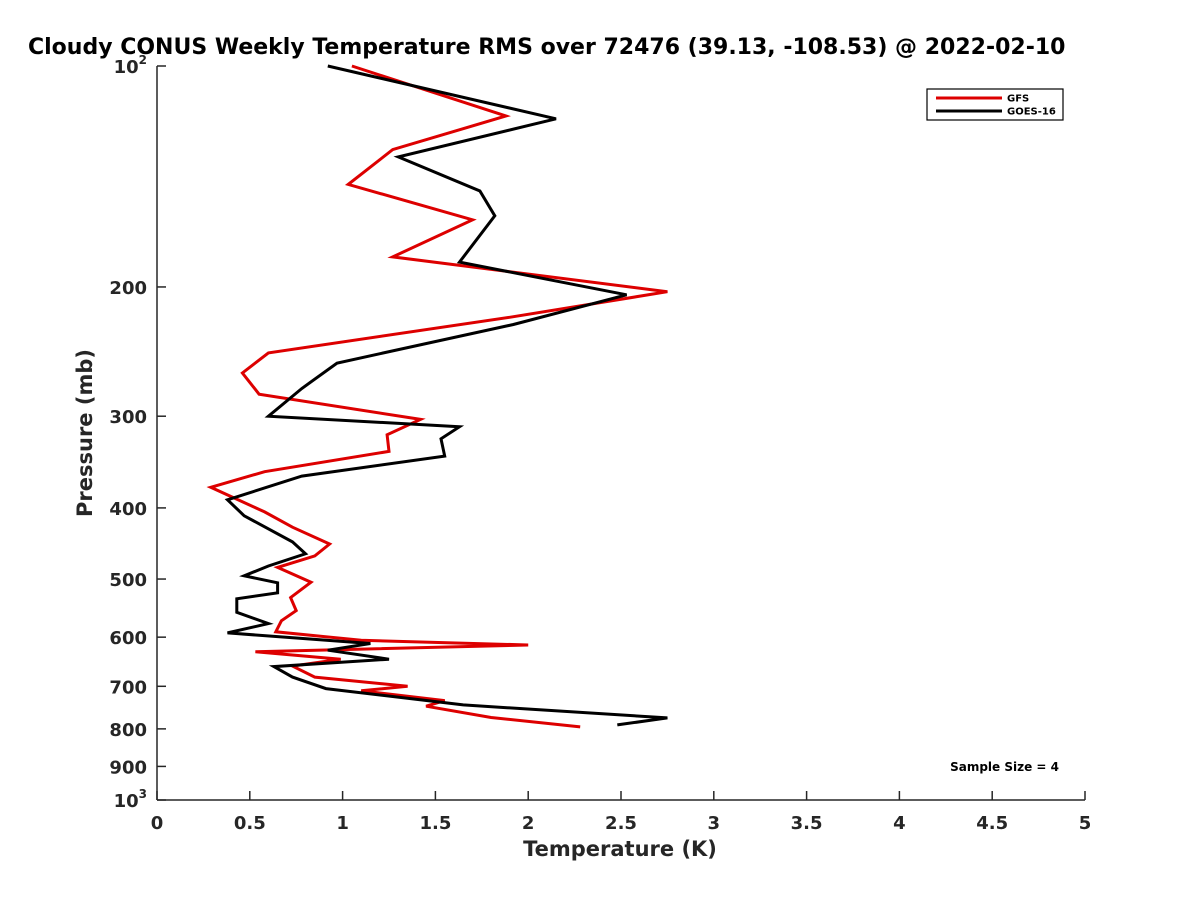 This screenshot has height=900, width=1200. Describe the element at coordinates (128, 730) in the screenshot. I see `y-tick-label: 800` at that location.